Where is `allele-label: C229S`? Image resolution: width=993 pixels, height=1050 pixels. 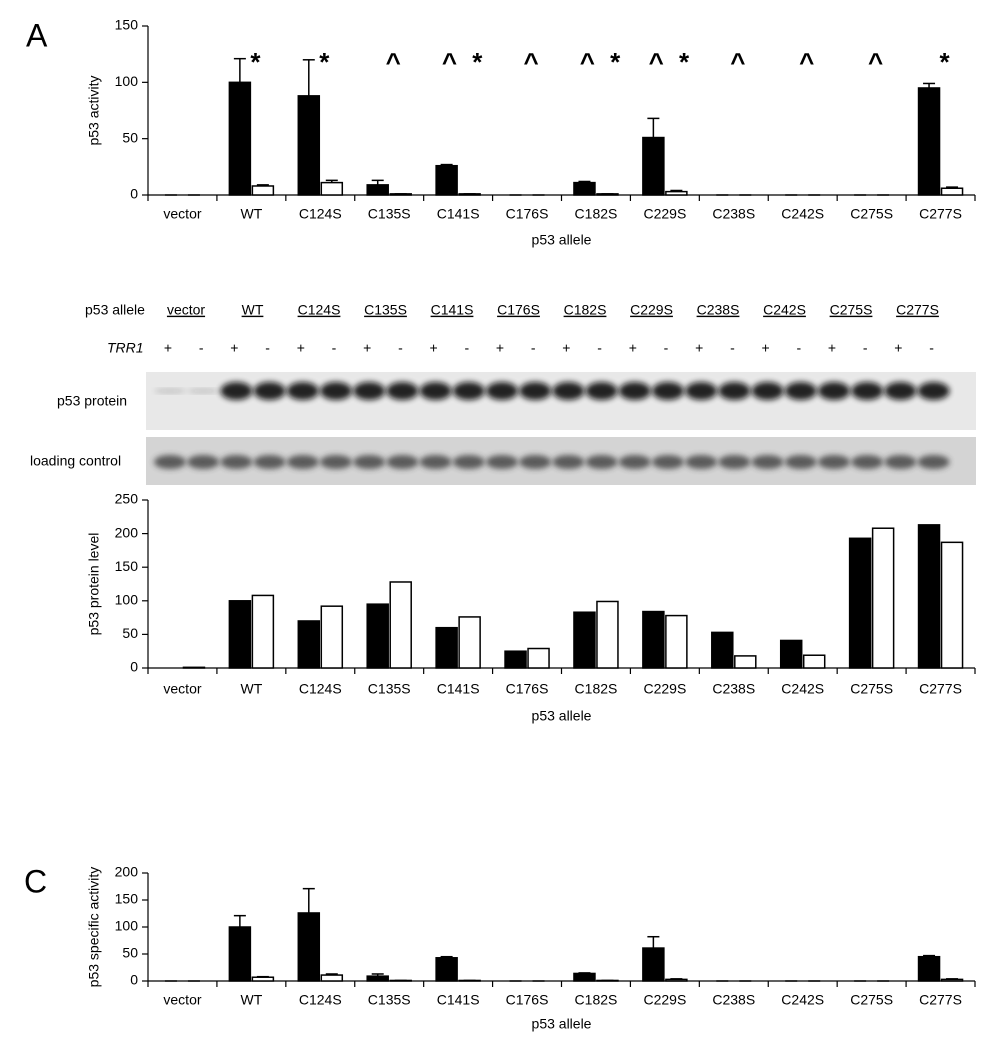 allele-label: C229S is located at coordinates (651, 310).